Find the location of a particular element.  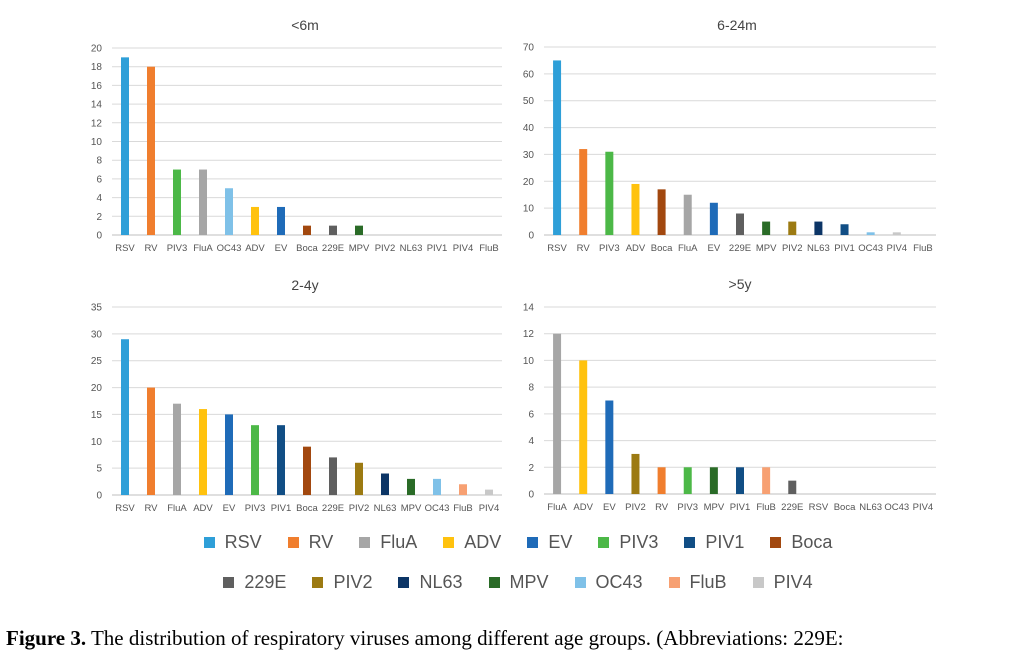

chart-title: >5y is located at coordinates (740, 284).